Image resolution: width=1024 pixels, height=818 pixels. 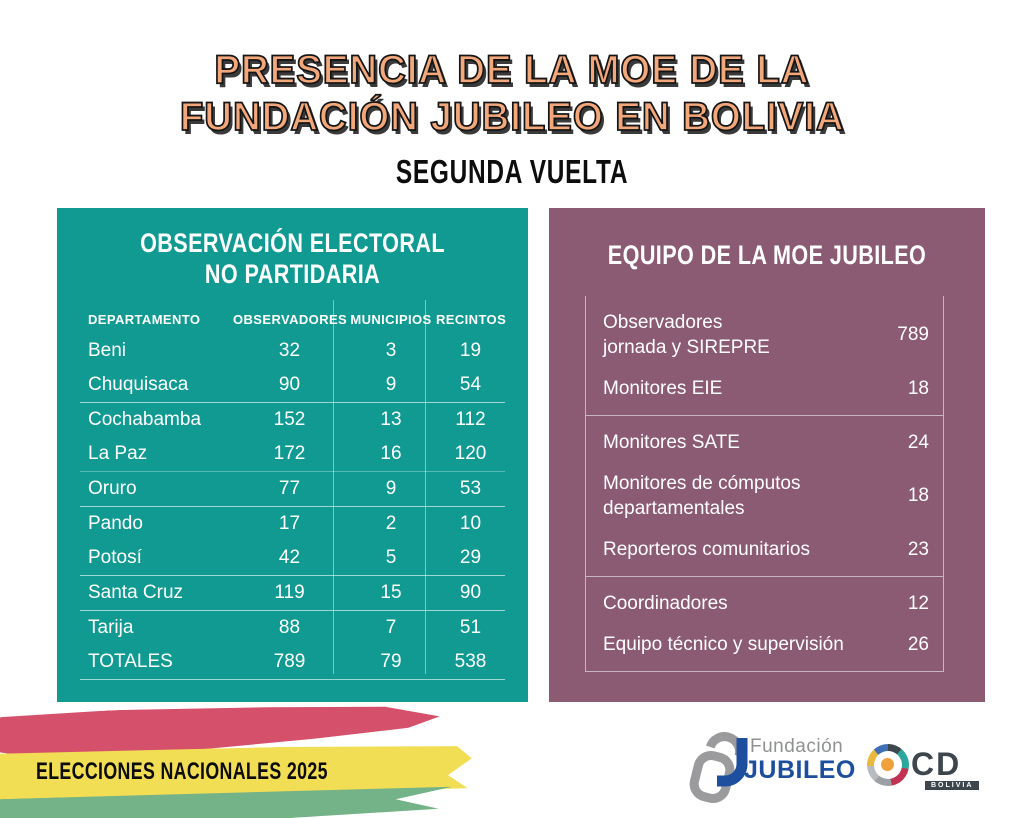 I want to click on table-row: La Paz 172 16 120, so click(x=292, y=454).